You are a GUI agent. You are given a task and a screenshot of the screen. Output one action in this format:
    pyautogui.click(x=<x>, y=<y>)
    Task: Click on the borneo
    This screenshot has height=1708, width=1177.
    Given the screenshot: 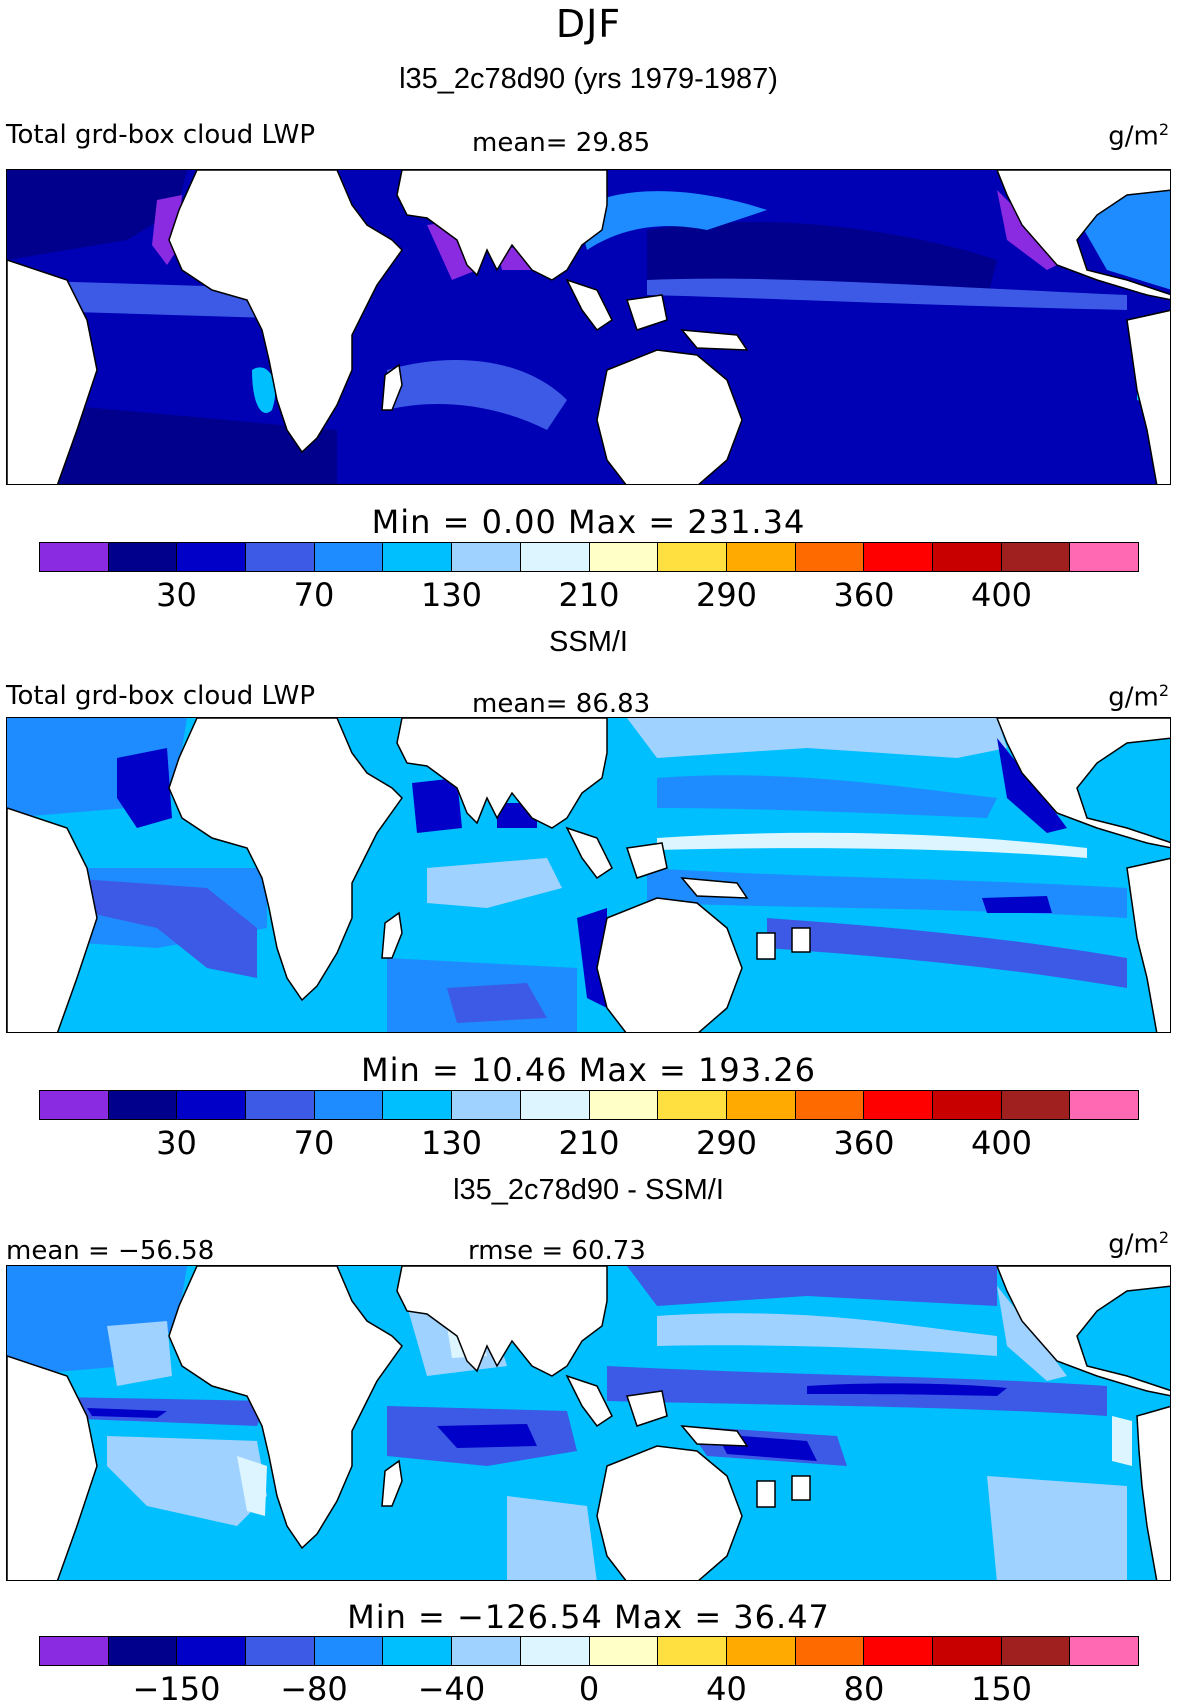 What is the action you would take?
    pyautogui.click(x=647, y=1408)
    